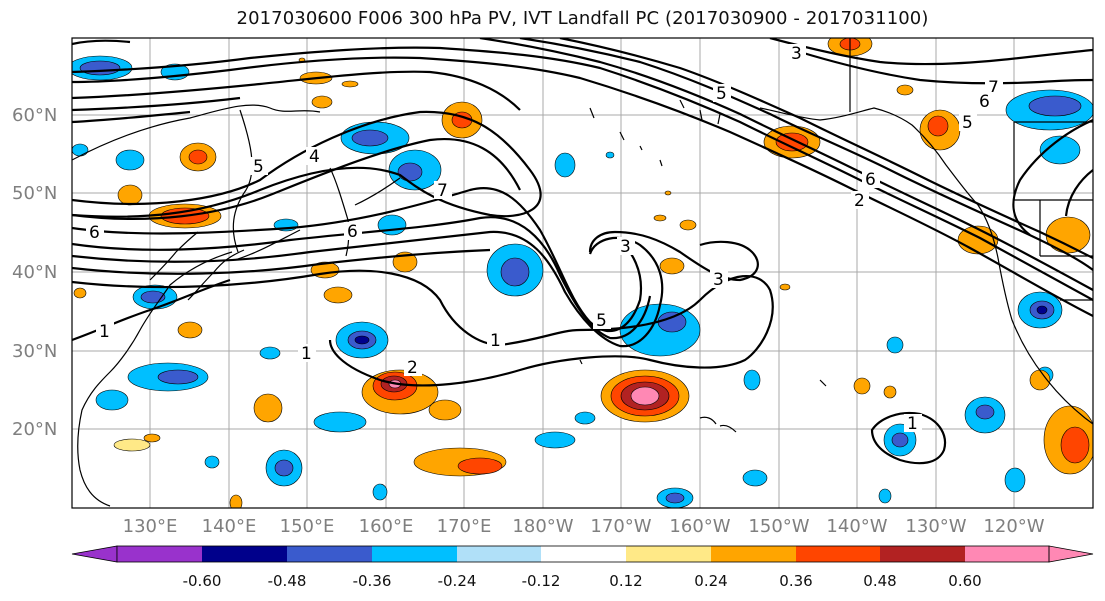 The height and width of the screenshot is (601, 1105). What do you see at coordinates (386, 526) in the screenshot?
I see `lon-label: 160°E` at bounding box center [386, 526].